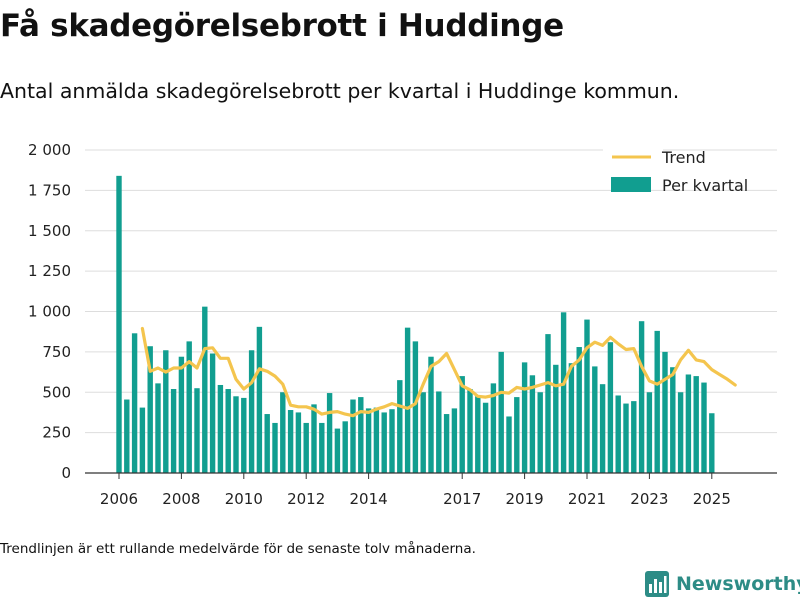 The image size is (800, 600). Describe the element at coordinates (49, 190) in the screenshot. I see `y-tick-label: 1 750` at that location.